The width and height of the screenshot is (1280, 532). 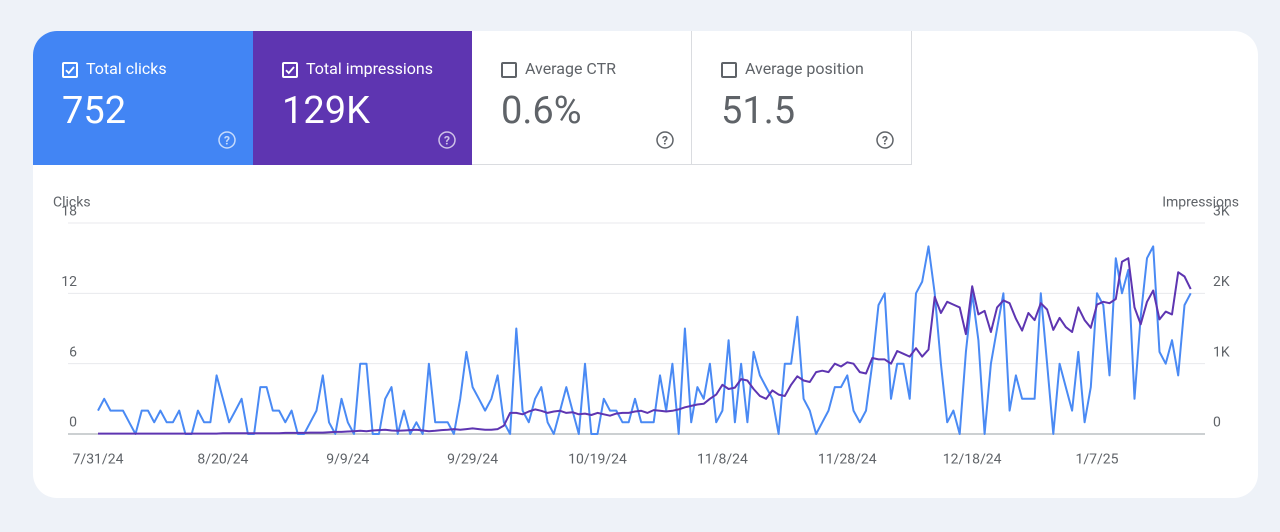 What do you see at coordinates (972, 460) in the screenshot?
I see `x-tick-label: 12/18/24` at bounding box center [972, 460].